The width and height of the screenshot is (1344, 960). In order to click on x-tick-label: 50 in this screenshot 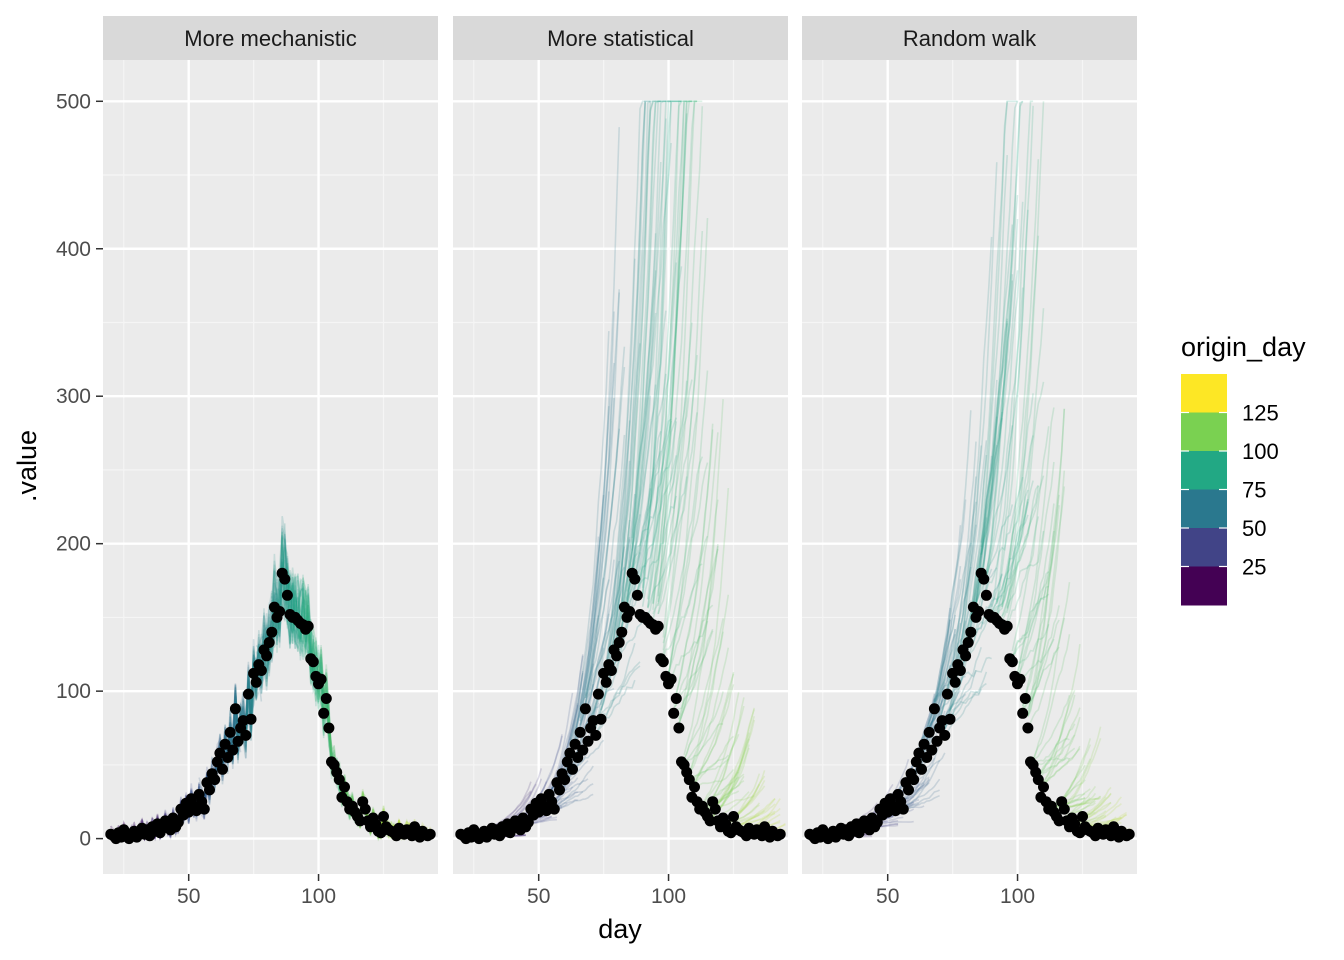, I will do `click(538, 896)`.